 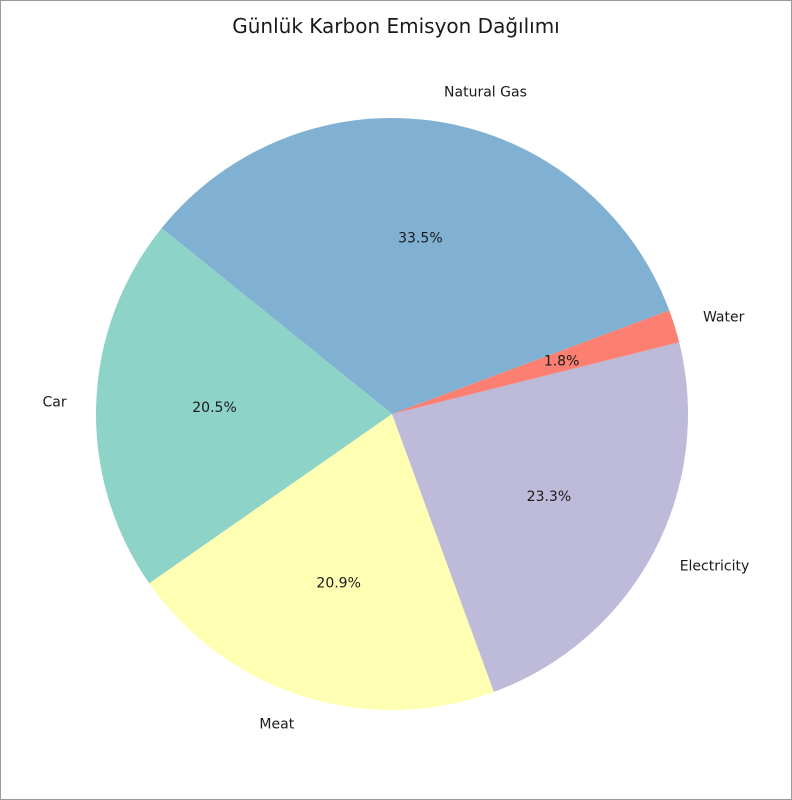 I want to click on pct-label-water: 1.8%, so click(x=562, y=361).